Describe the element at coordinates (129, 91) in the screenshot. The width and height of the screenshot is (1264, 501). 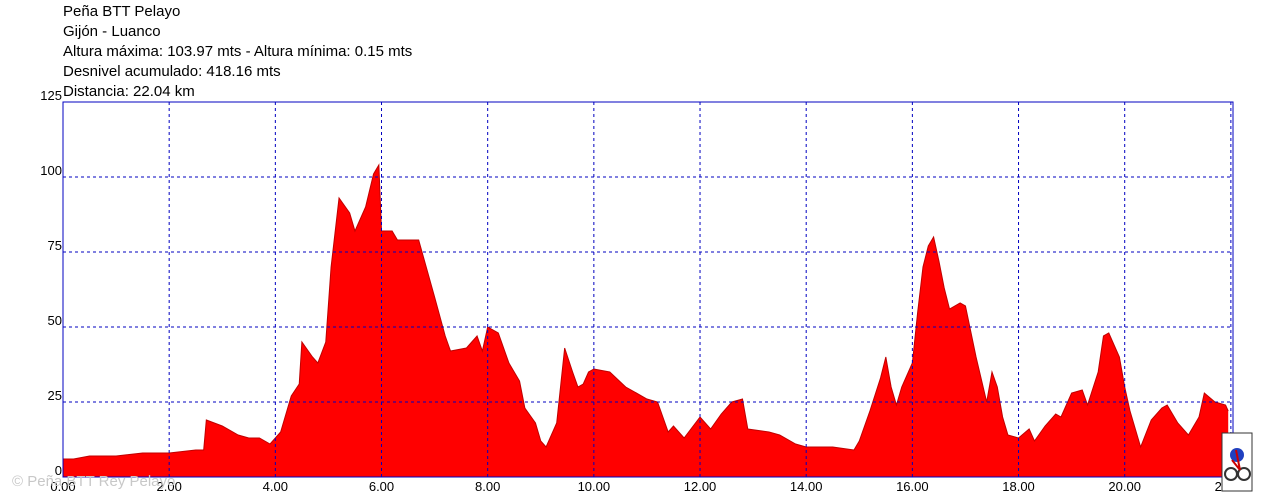
I see `annotation: Distancia: 22.04 km` at that location.